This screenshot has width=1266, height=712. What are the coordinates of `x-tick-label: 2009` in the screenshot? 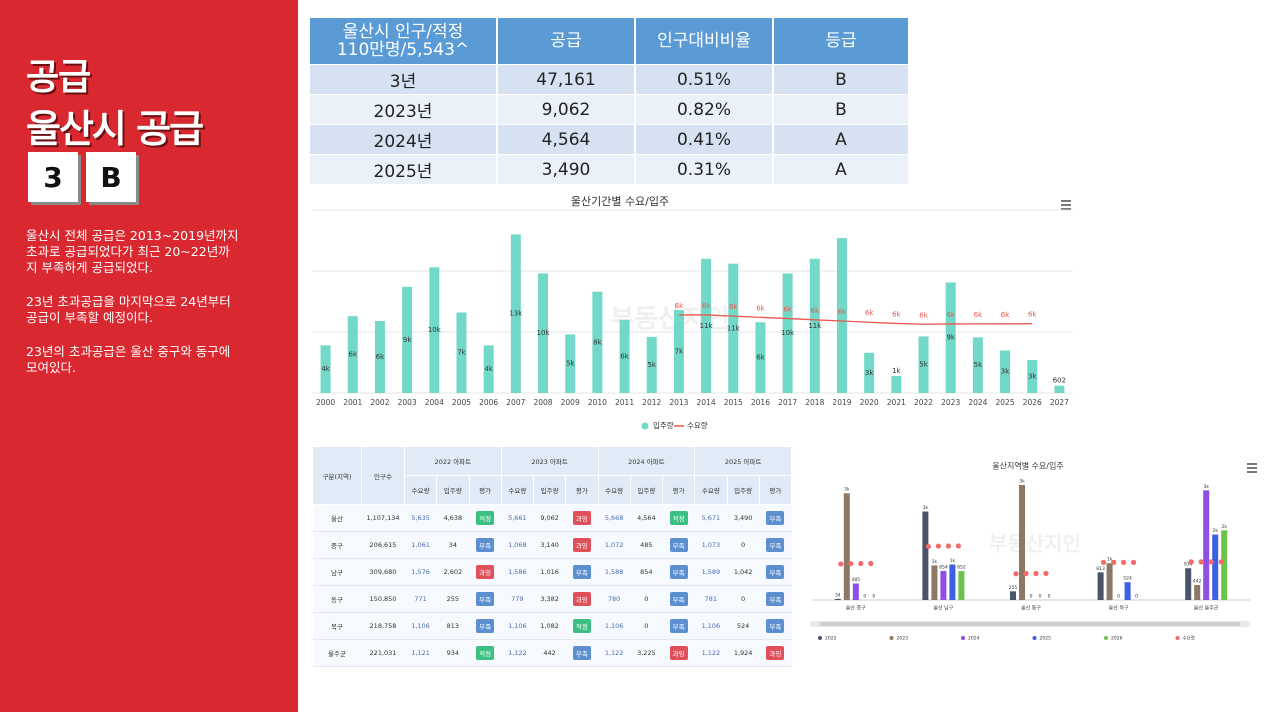 It's located at (570, 402).